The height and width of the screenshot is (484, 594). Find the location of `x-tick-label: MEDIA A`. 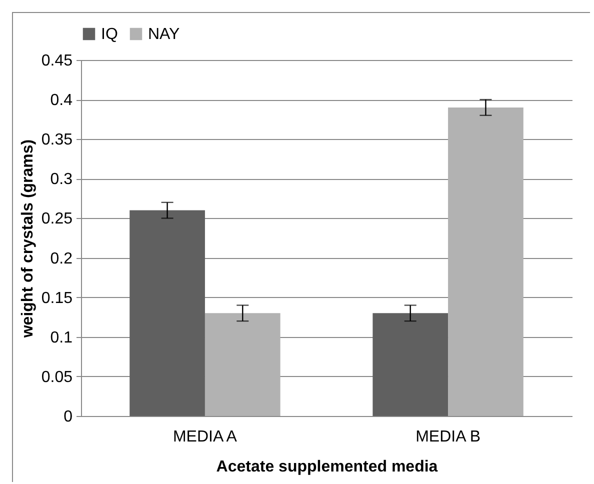

x-tick-label: MEDIA A is located at coordinates (205, 437).